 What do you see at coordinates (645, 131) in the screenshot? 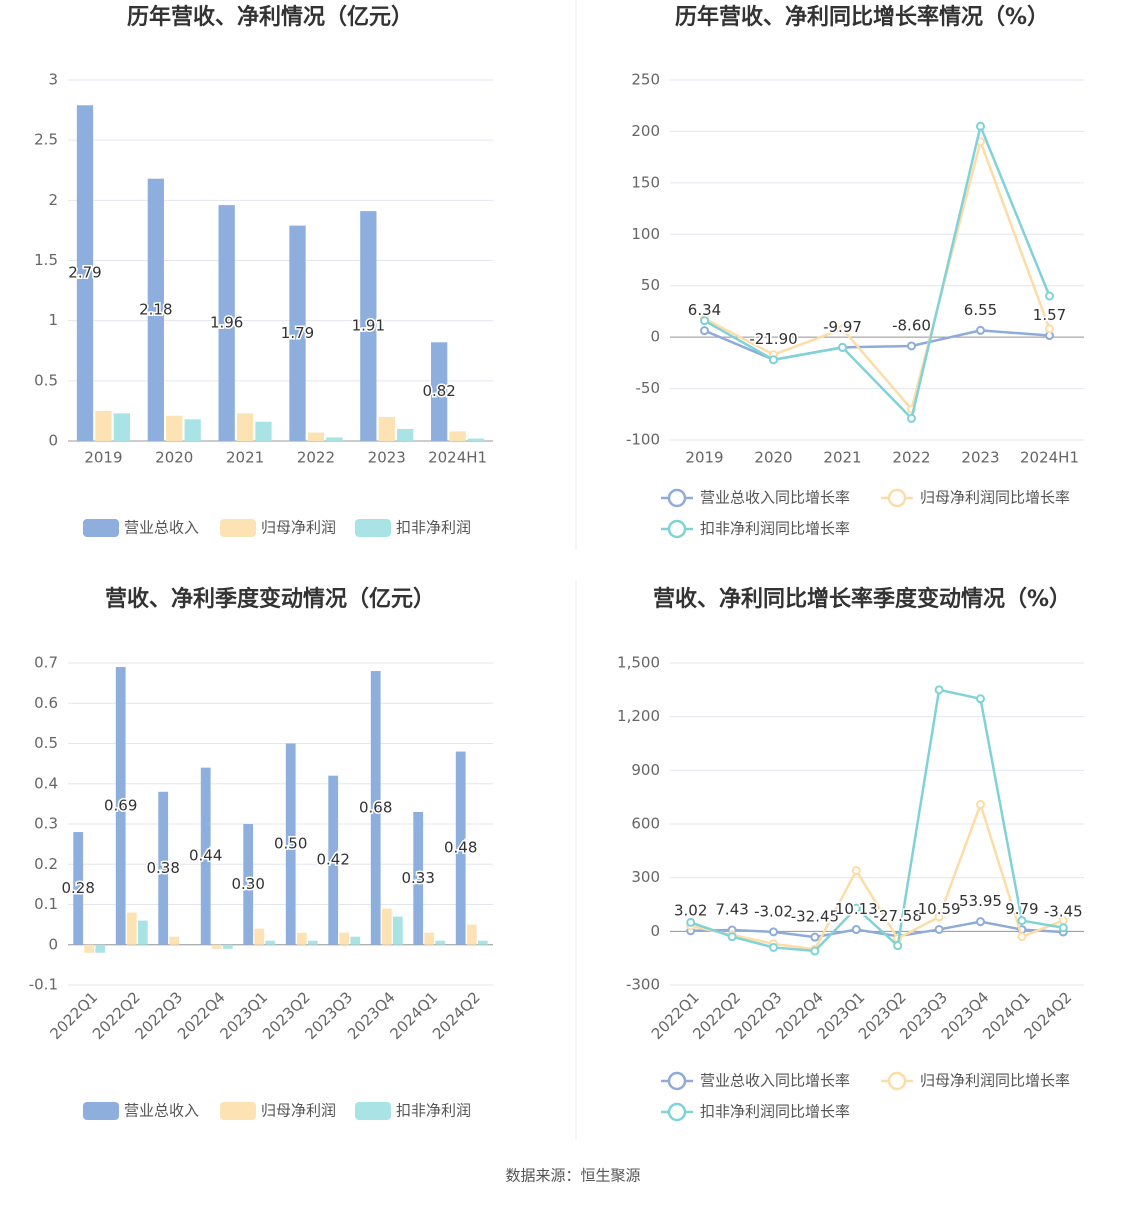
I see `y-tick-label: 200` at bounding box center [645, 131].